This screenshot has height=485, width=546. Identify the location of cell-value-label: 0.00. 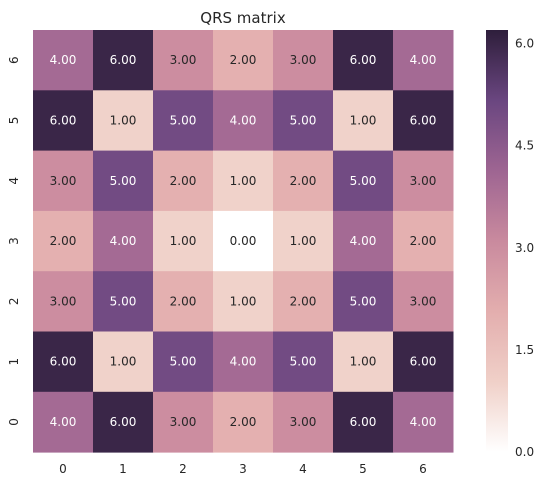
(243, 241).